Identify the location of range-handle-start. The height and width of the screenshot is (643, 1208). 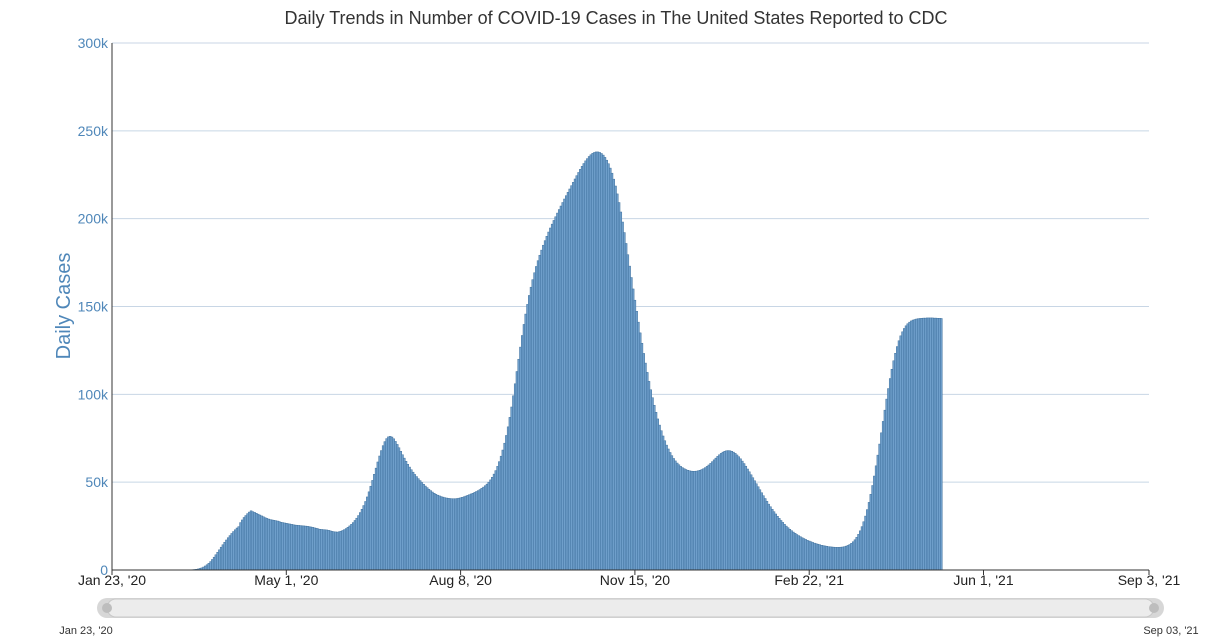
(107, 608).